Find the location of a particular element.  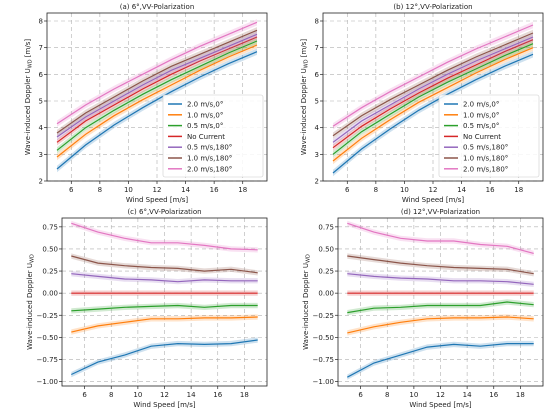

y-tick-label: 0.50 is located at coordinates (326, 249).